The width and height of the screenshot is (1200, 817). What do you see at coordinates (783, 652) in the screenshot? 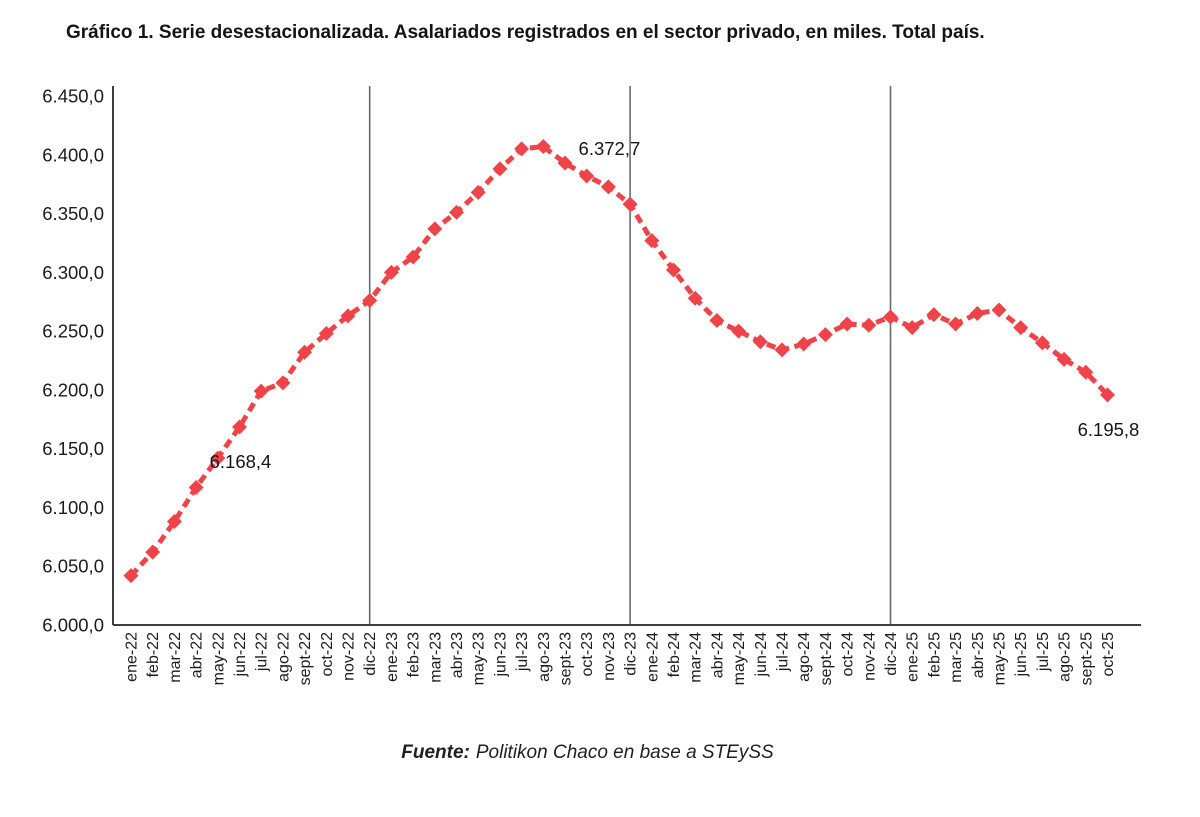
I see `svg-text: jul-24` at bounding box center [783, 652].